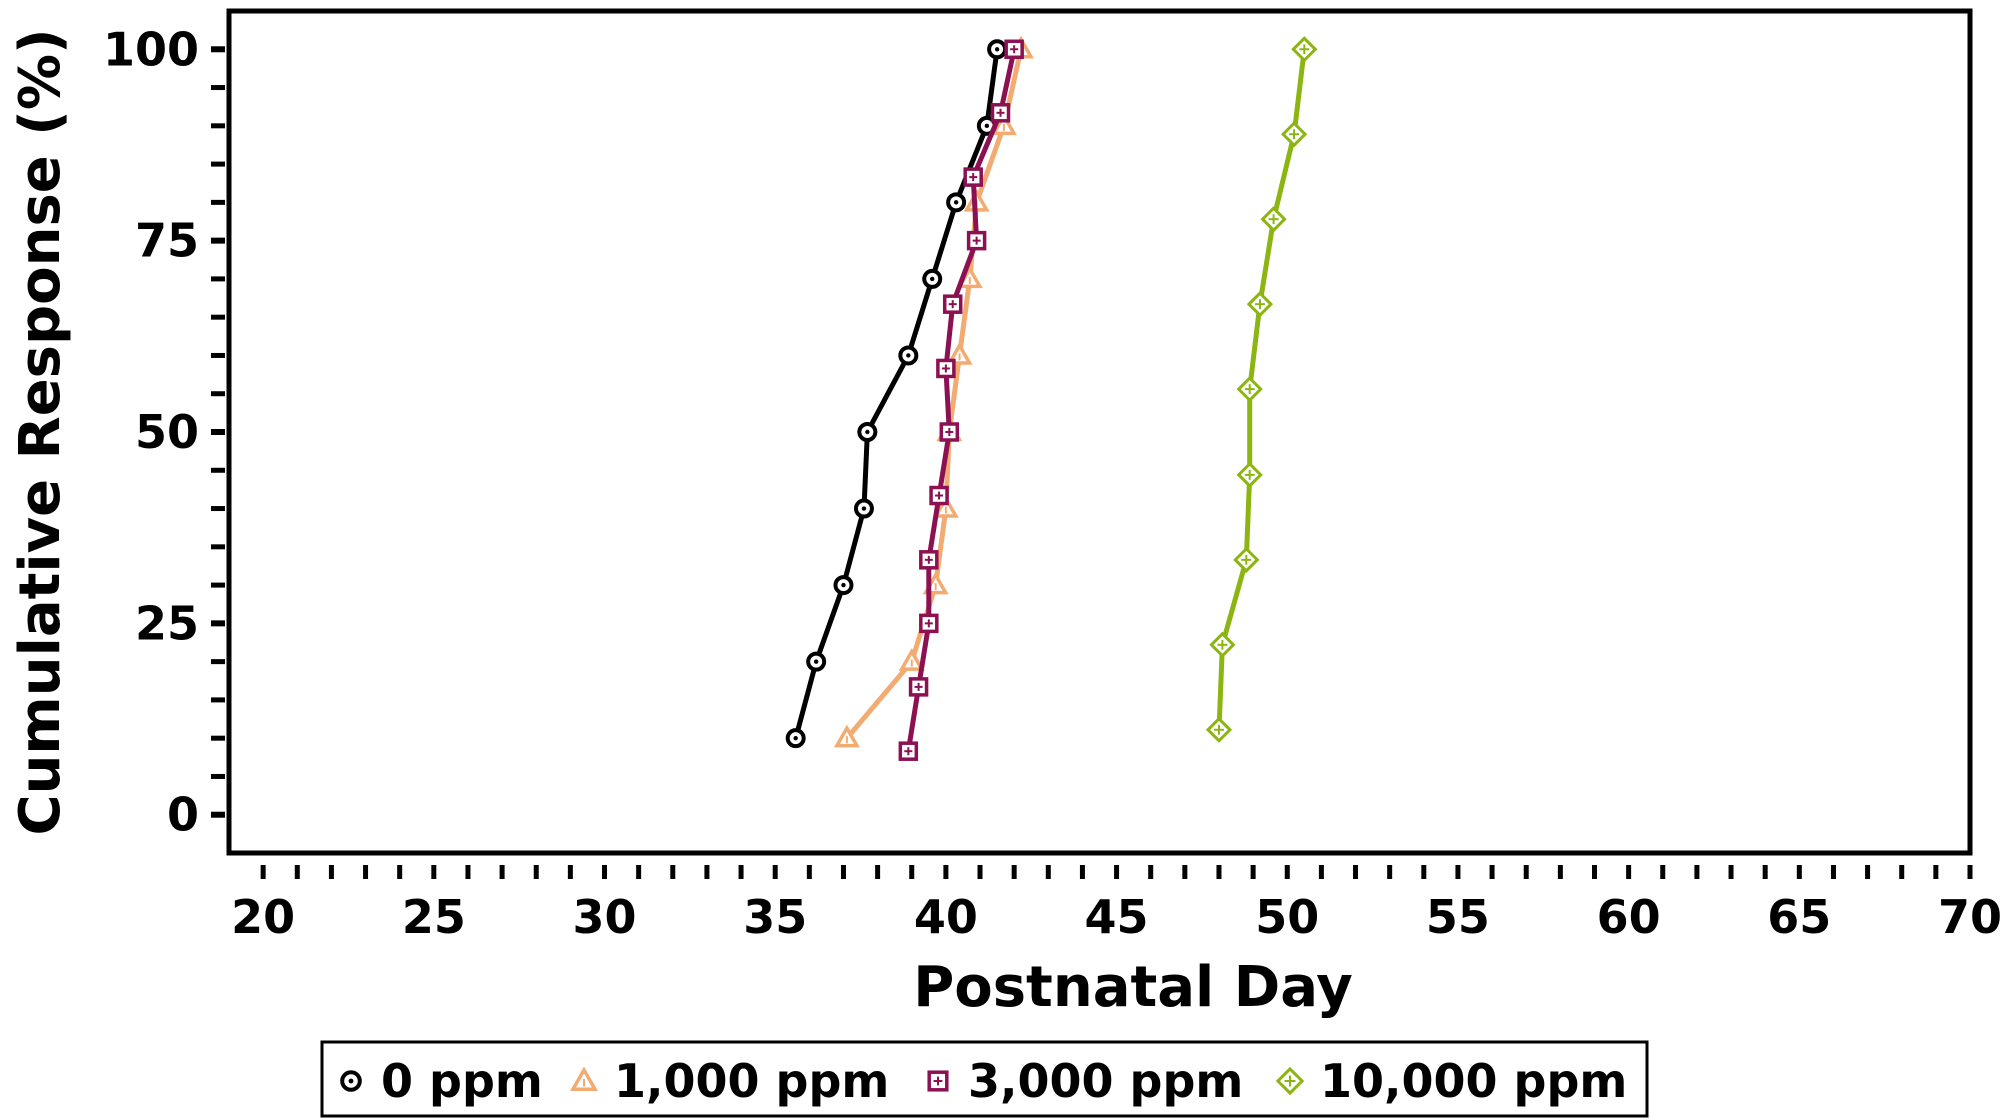  What do you see at coordinates (151, 49) in the screenshot?
I see `y-tick-label: 100` at bounding box center [151, 49].